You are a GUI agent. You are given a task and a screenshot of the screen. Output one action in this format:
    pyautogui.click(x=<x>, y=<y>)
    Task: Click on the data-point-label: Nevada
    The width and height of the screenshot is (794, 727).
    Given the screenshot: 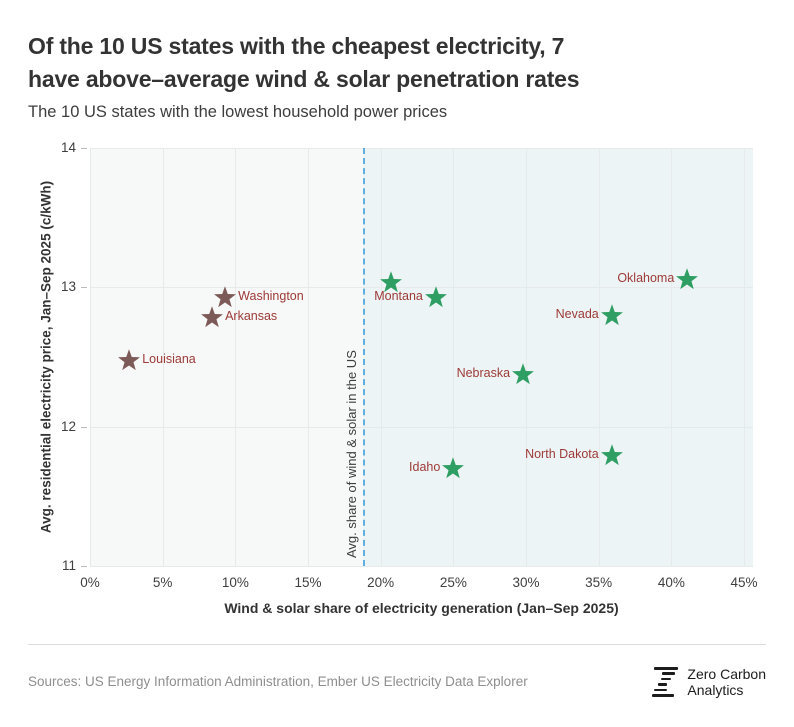 What is the action you would take?
    pyautogui.click(x=577, y=314)
    